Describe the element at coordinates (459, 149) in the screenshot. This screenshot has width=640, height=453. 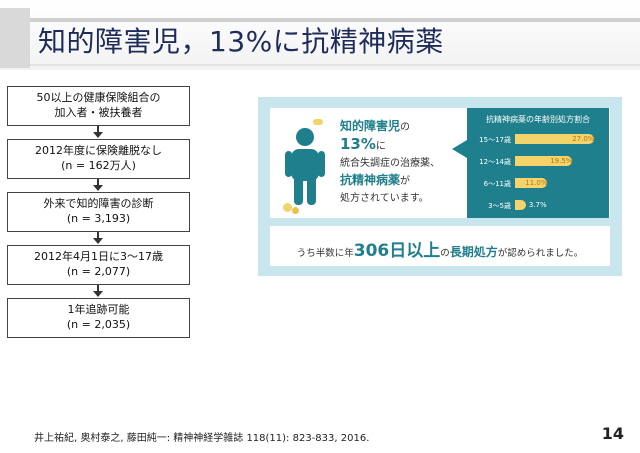
I see `callout-pointer` at that location.